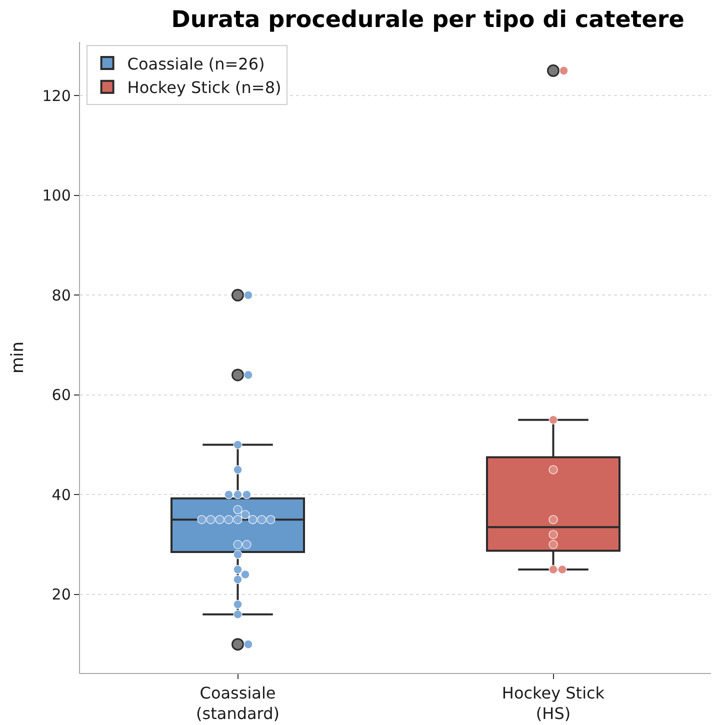 The image size is (713, 725). What do you see at coordinates (238, 703) in the screenshot?
I see `x-tick-label: Coassiale (standard)` at bounding box center [238, 703].